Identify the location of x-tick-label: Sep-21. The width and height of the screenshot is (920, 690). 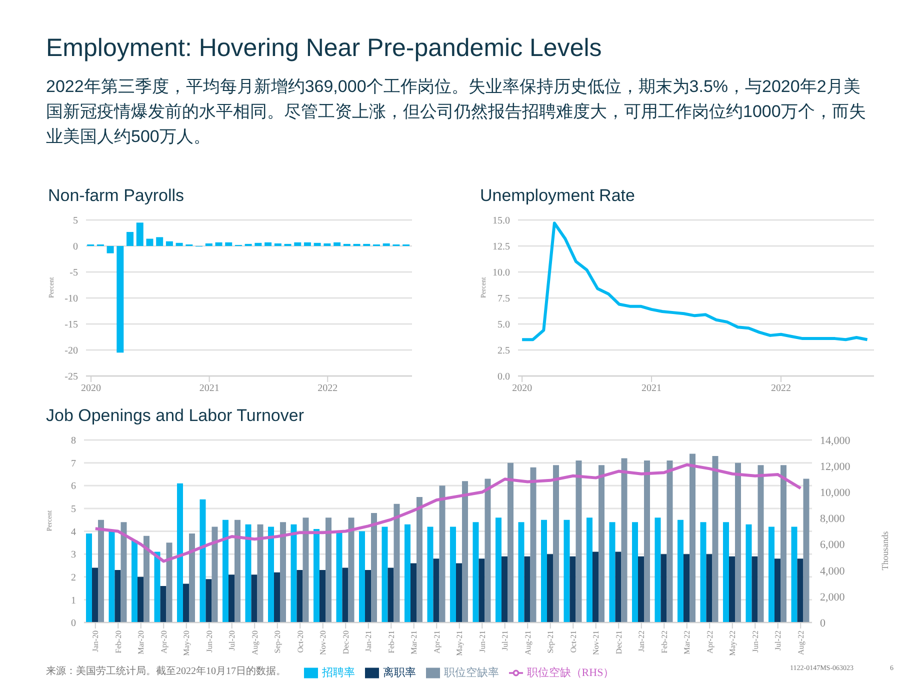
(551, 642).